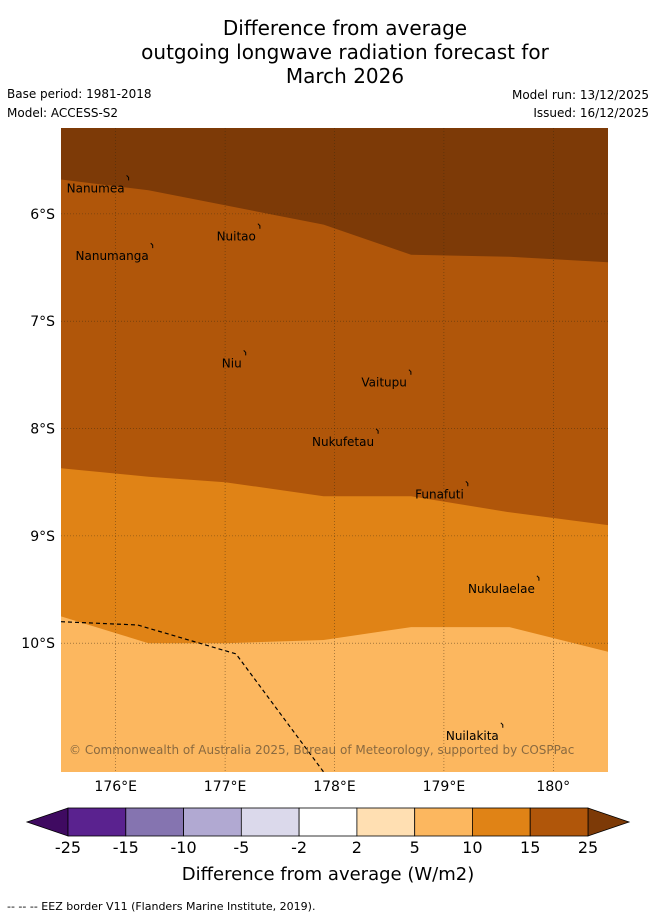 Image resolution: width=655 pixels, height=919 pixels. Describe the element at coordinates (192, 697) in the screenshot. I see `eez-border-line` at that location.